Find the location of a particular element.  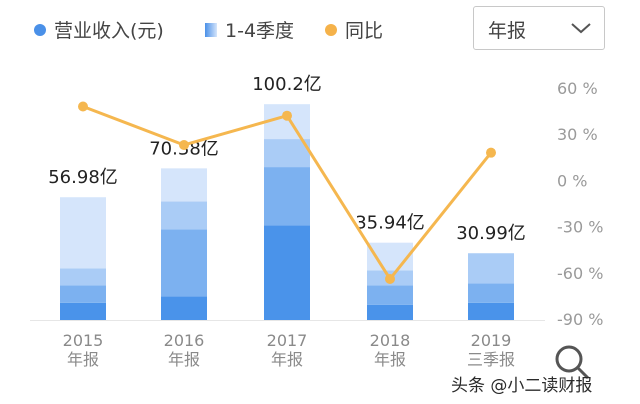

bar-2017-q3 is located at coordinates (287, 153).